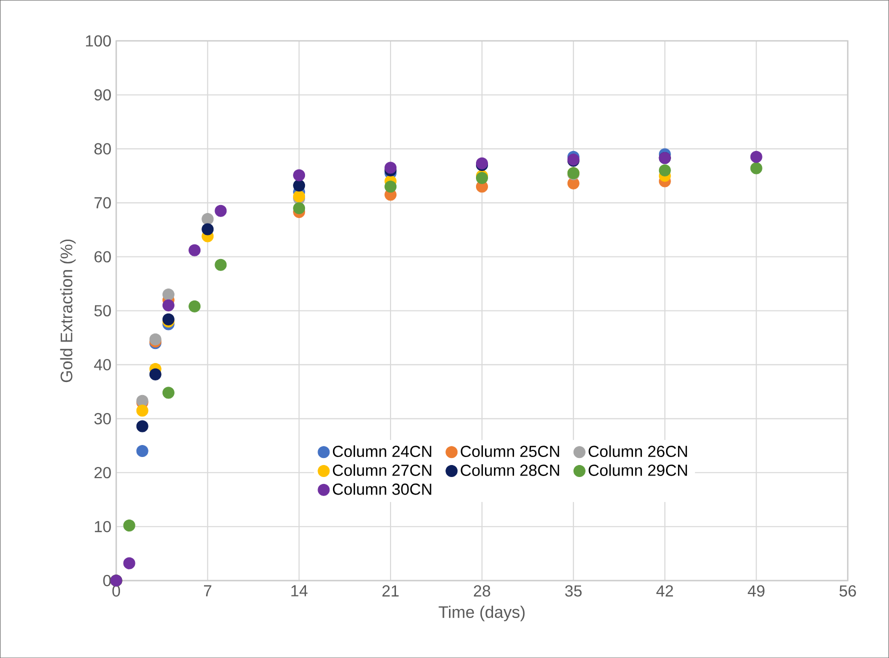 Image resolution: width=889 pixels, height=658 pixels. Describe the element at coordinates (664, 590) in the screenshot. I see `x-tick-label: 42` at that location.